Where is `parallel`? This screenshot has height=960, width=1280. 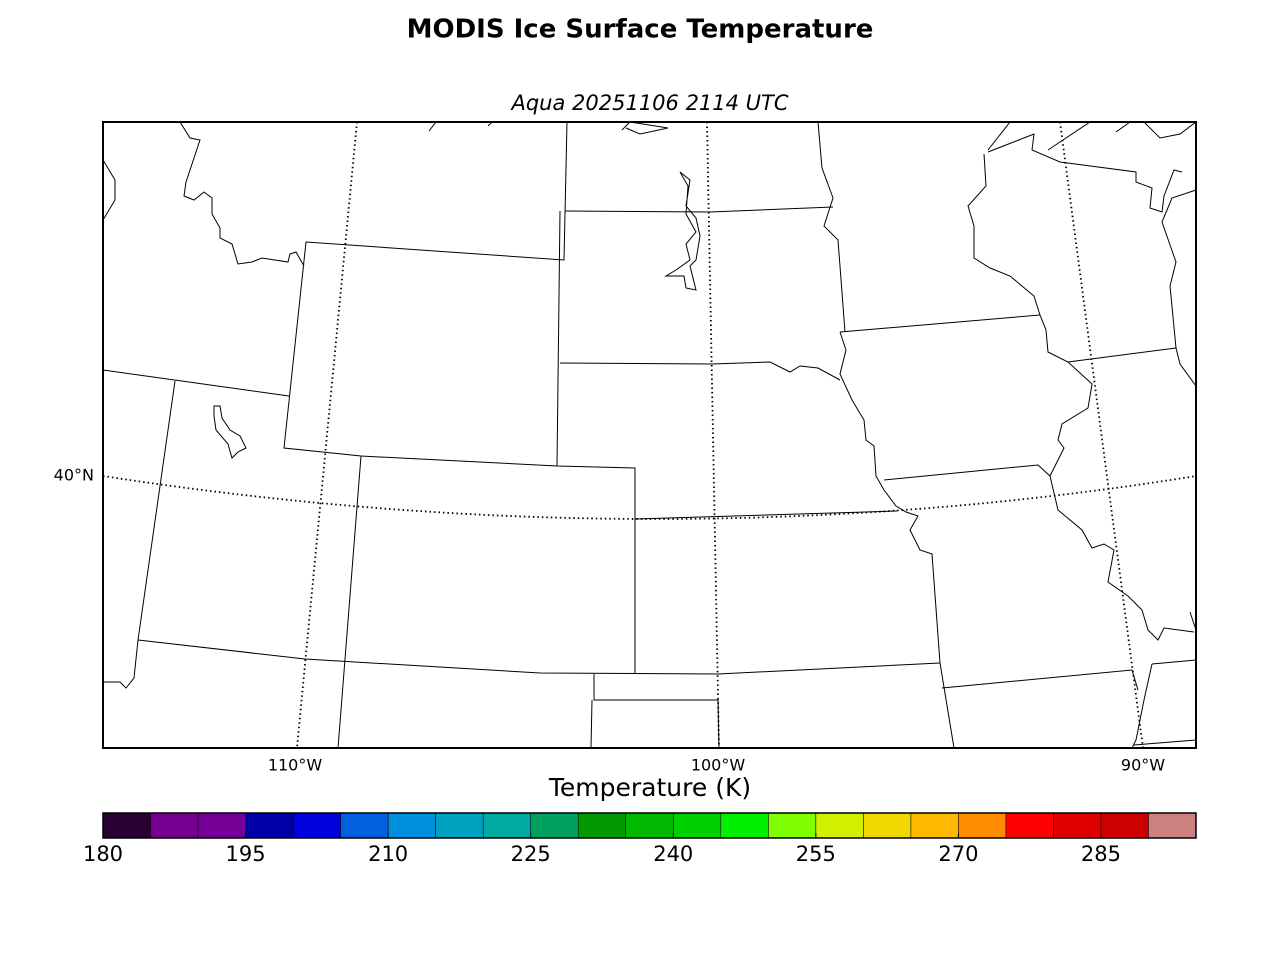
parallel is located at coordinates (649, 497).